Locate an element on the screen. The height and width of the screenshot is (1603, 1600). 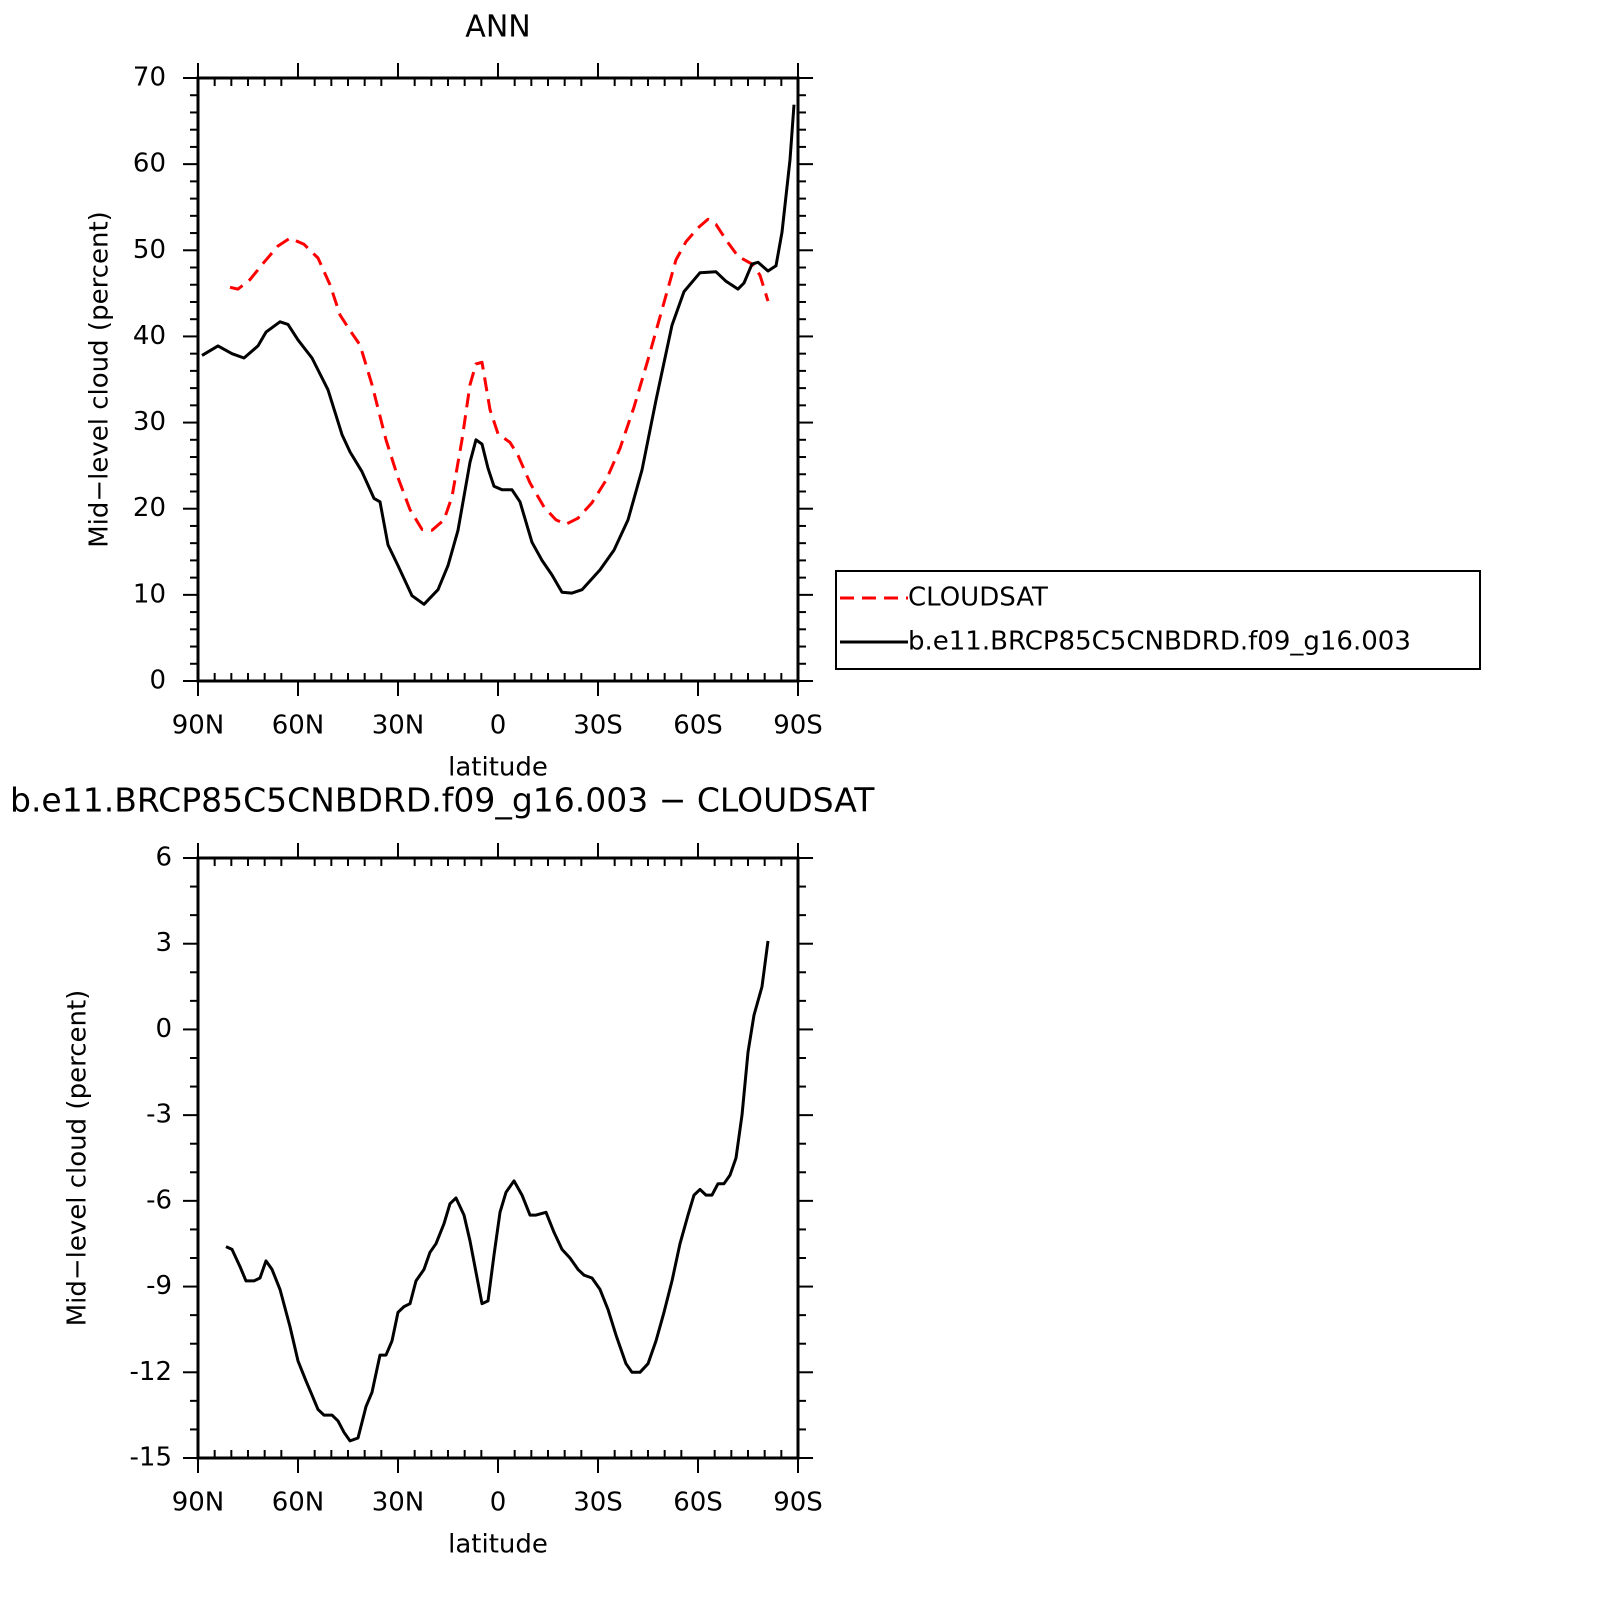
y-tick-label: 20 is located at coordinates (149, 508).